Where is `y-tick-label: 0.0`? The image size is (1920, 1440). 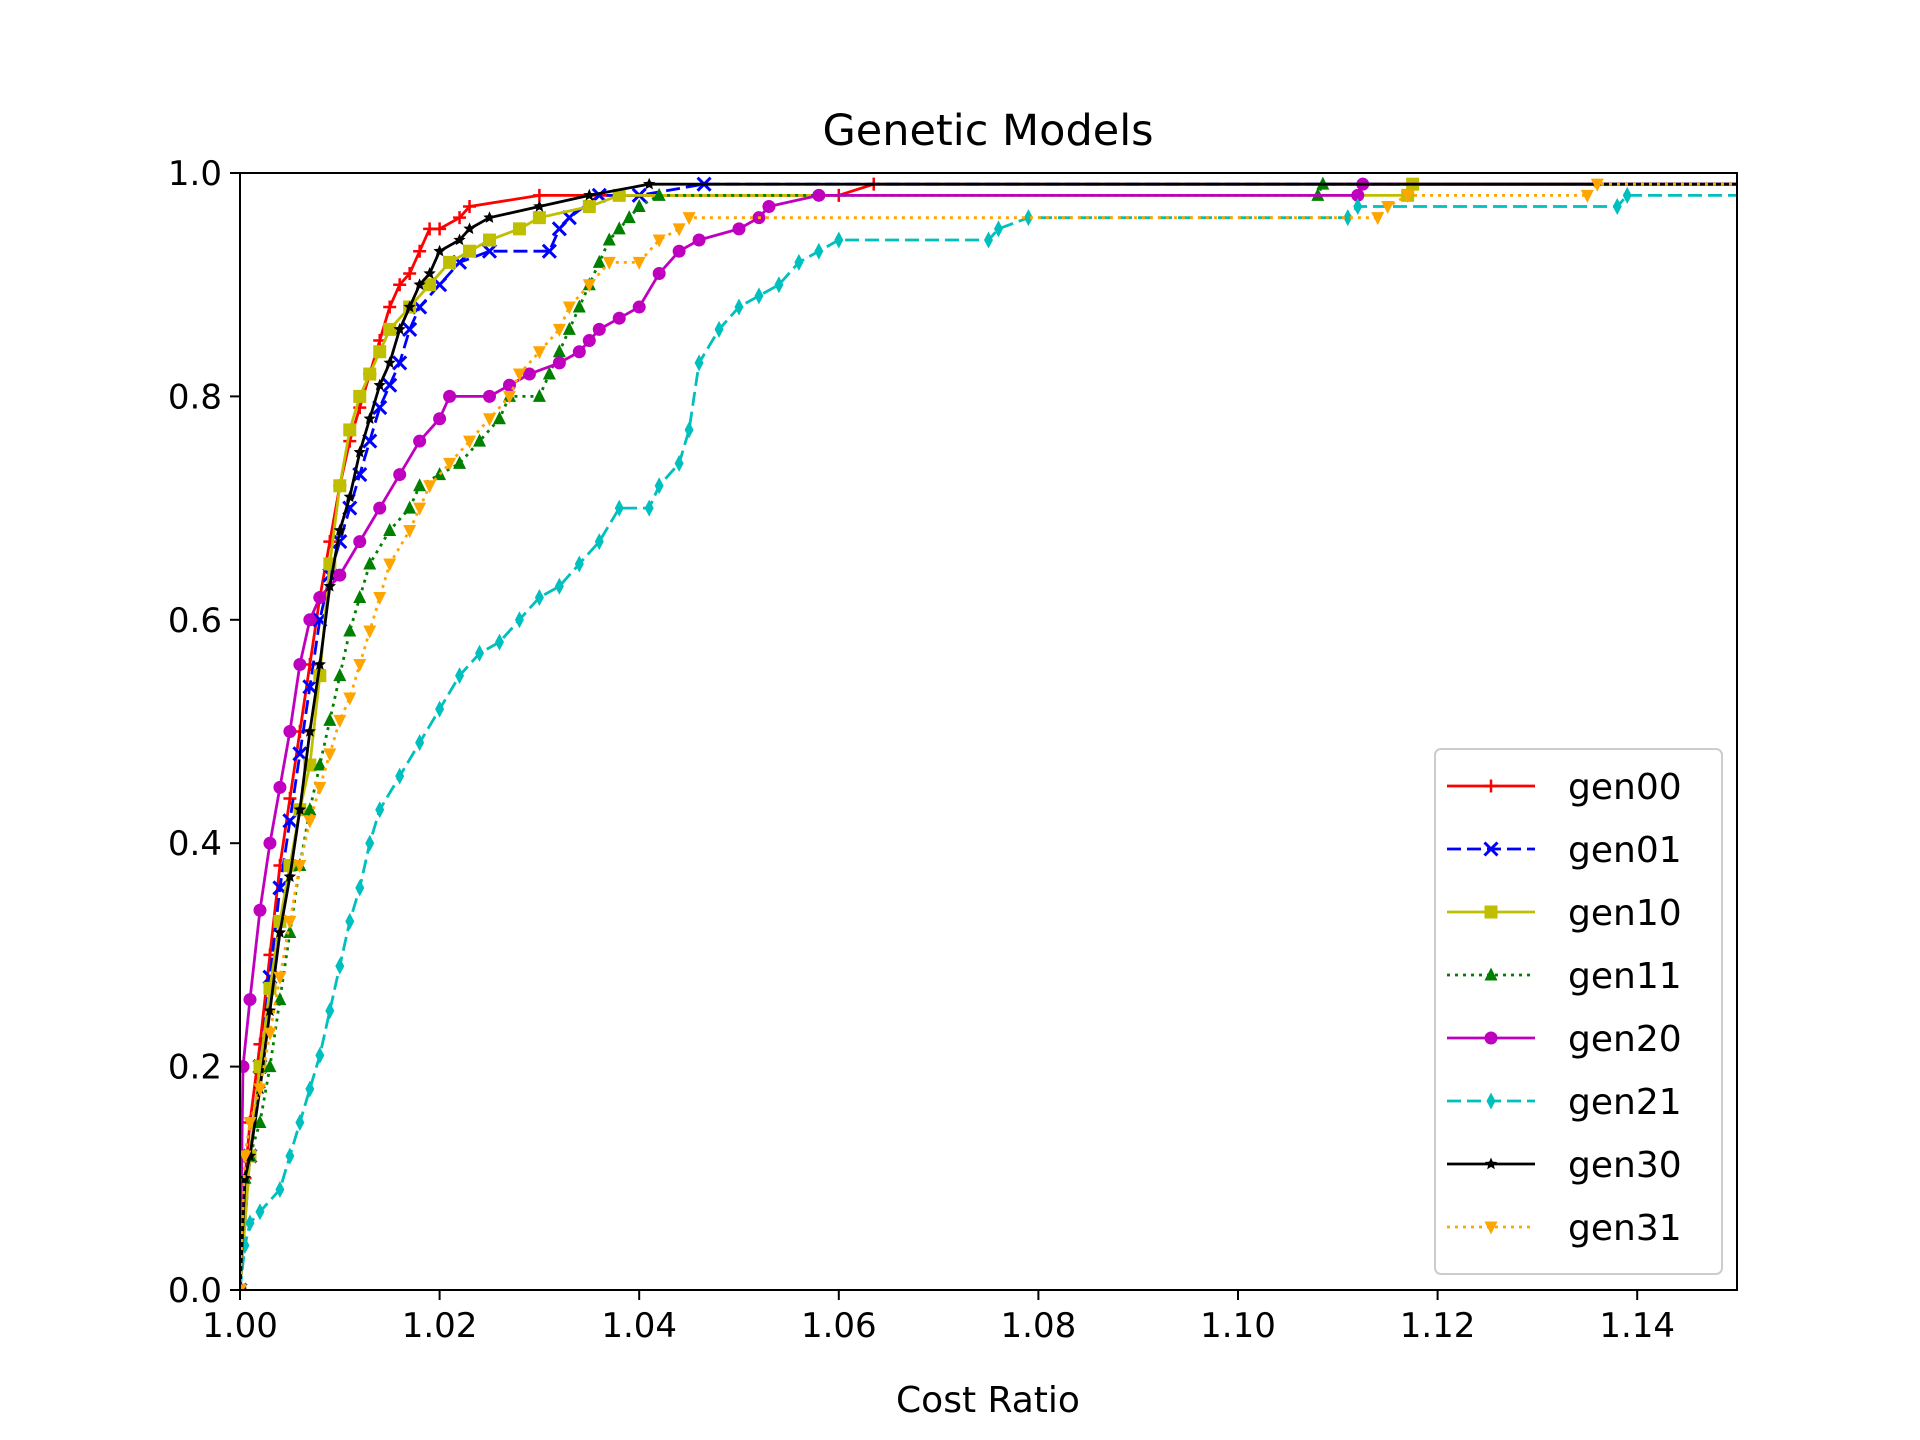
y-tick-label: 0.0 is located at coordinates (195, 1291).